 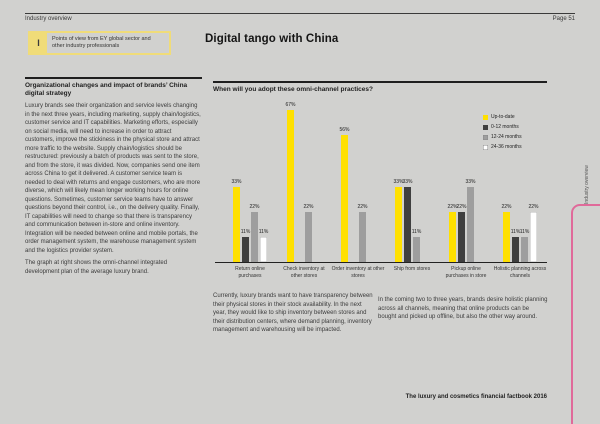 I want to click on category-label: Order inventory at other stores, so click(x=358, y=272).